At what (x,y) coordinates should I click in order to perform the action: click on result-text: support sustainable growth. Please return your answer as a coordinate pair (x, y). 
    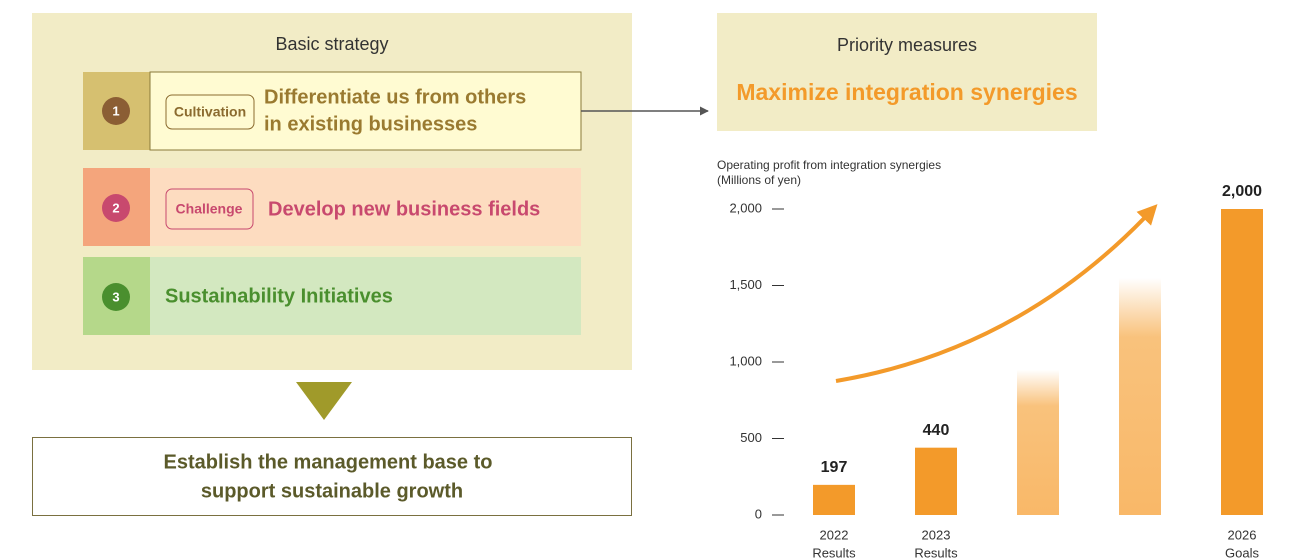
    Looking at the image, I should click on (332, 491).